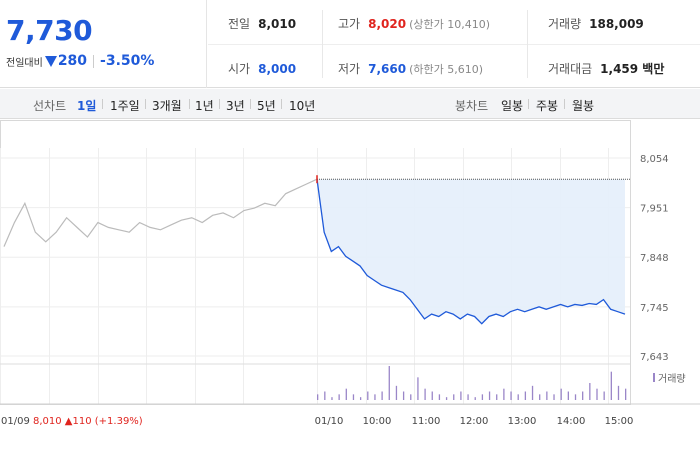 This screenshot has width=700, height=450. Describe the element at coordinates (571, 421) in the screenshot. I see `x-tick-label: 14:00` at that location.